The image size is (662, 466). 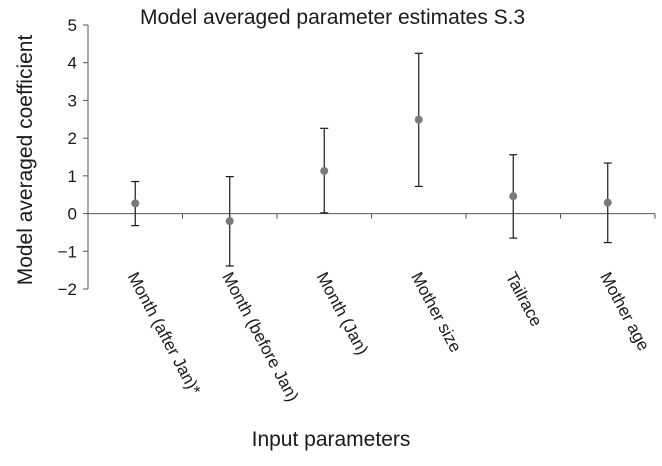 What do you see at coordinates (72, 25) in the screenshot?
I see `y-tick-label: 5` at bounding box center [72, 25].